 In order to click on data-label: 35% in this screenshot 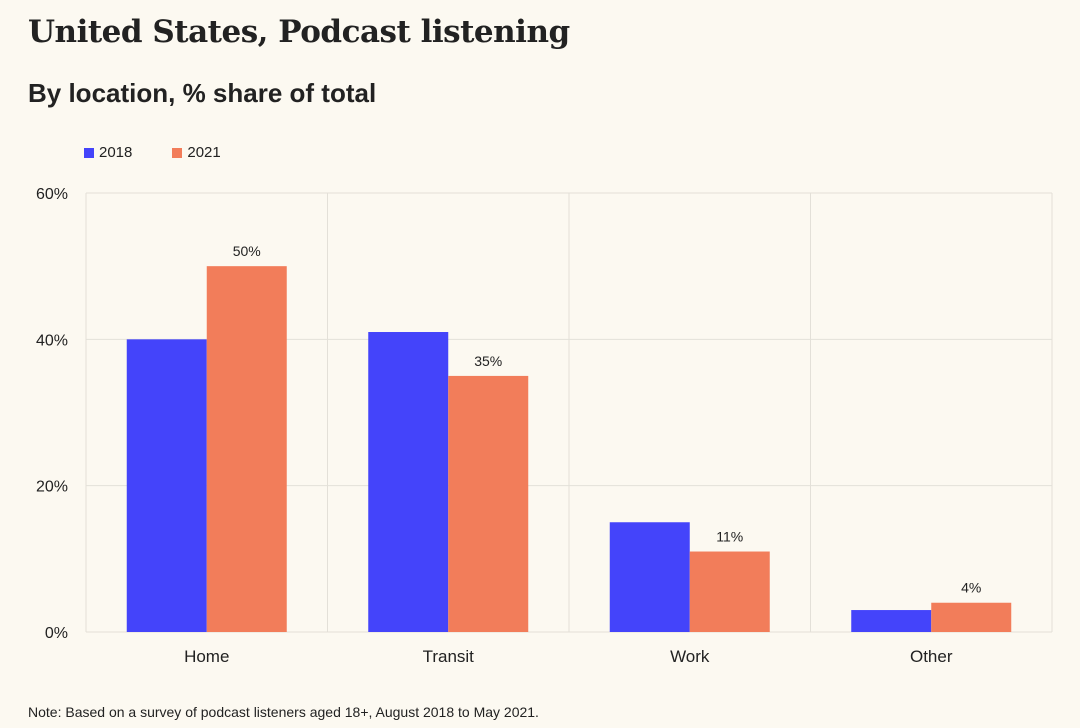, I will do `click(488, 361)`.